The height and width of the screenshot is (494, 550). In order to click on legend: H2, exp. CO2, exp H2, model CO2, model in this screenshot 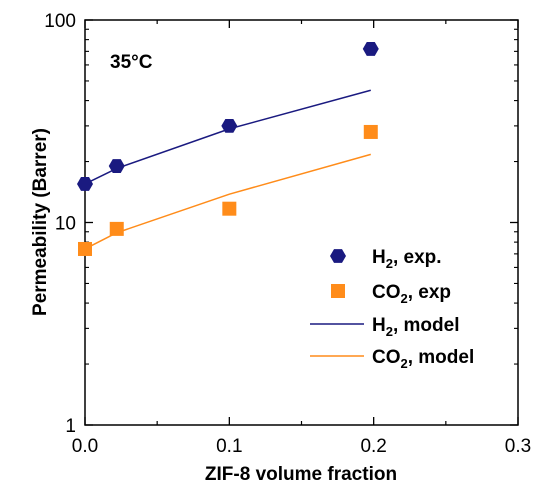, I will do `click(392, 309)`.